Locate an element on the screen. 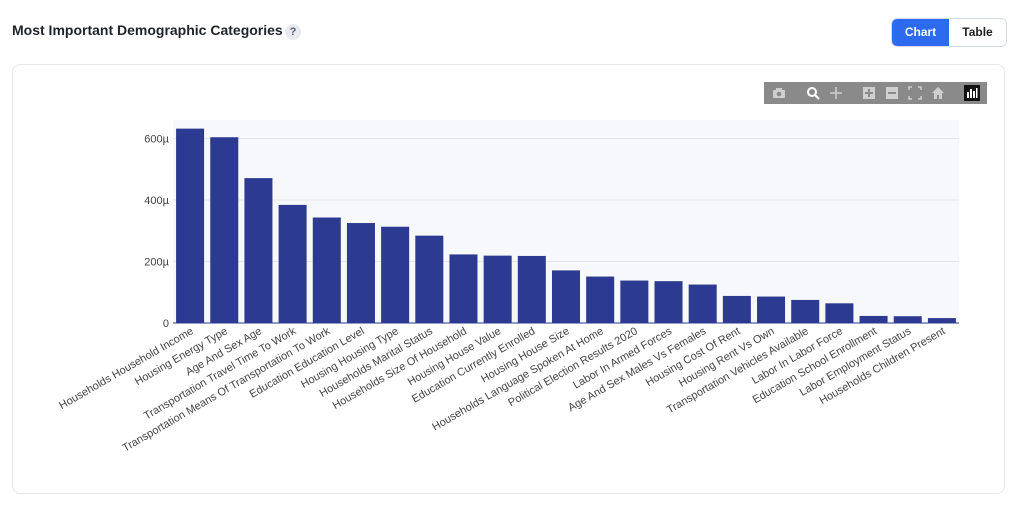 Image resolution: width=1024 pixels, height=512 pixels. y-tick-label: 400µ is located at coordinates (156, 201).